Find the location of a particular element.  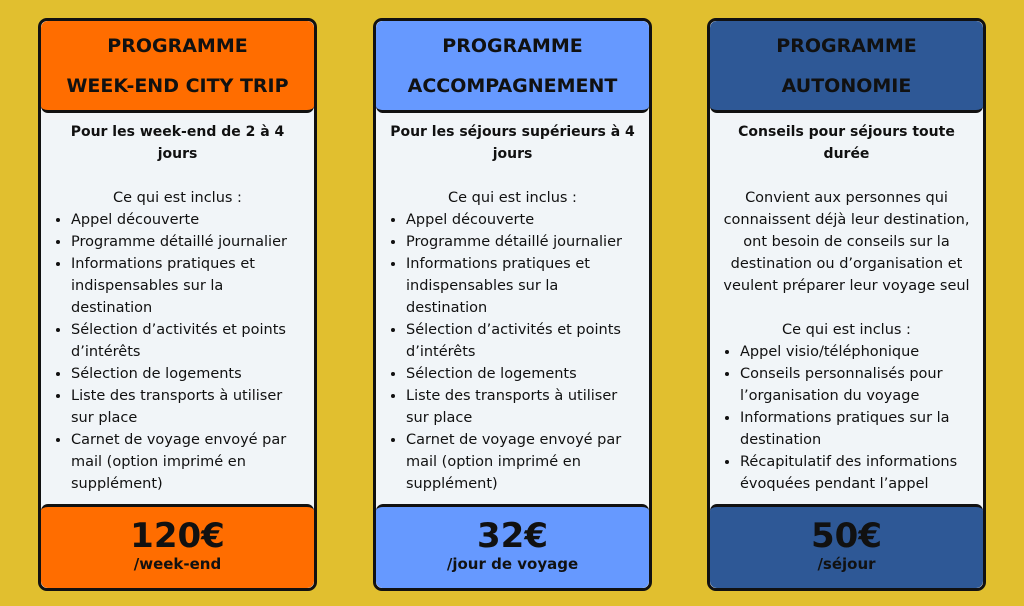

card-price-footer: 32€ /jour de voyage is located at coordinates (512, 546).